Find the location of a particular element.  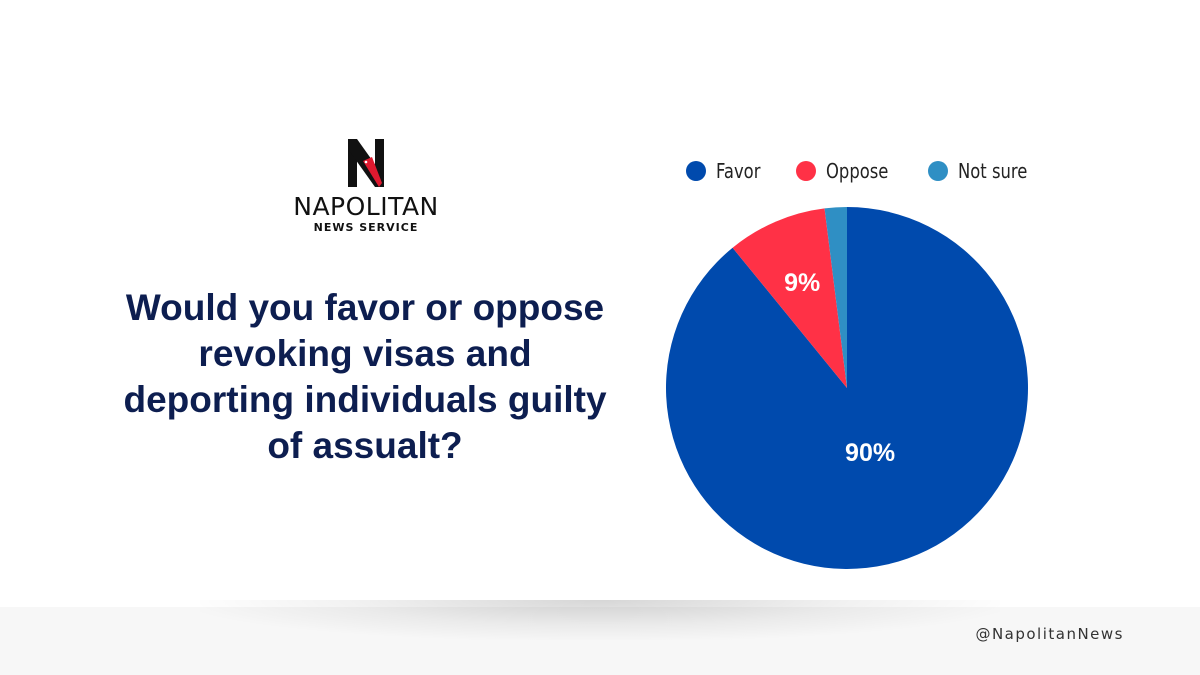

brand-name: NAPOLITAN is located at coordinates (366, 206).